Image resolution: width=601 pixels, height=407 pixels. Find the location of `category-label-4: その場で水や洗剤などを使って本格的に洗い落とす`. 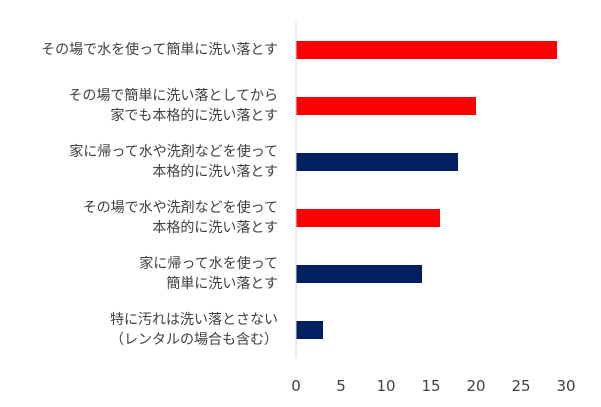

category-label-4: その場で水や洗剤などを使って本格的に洗い落とす is located at coordinates (180, 217).